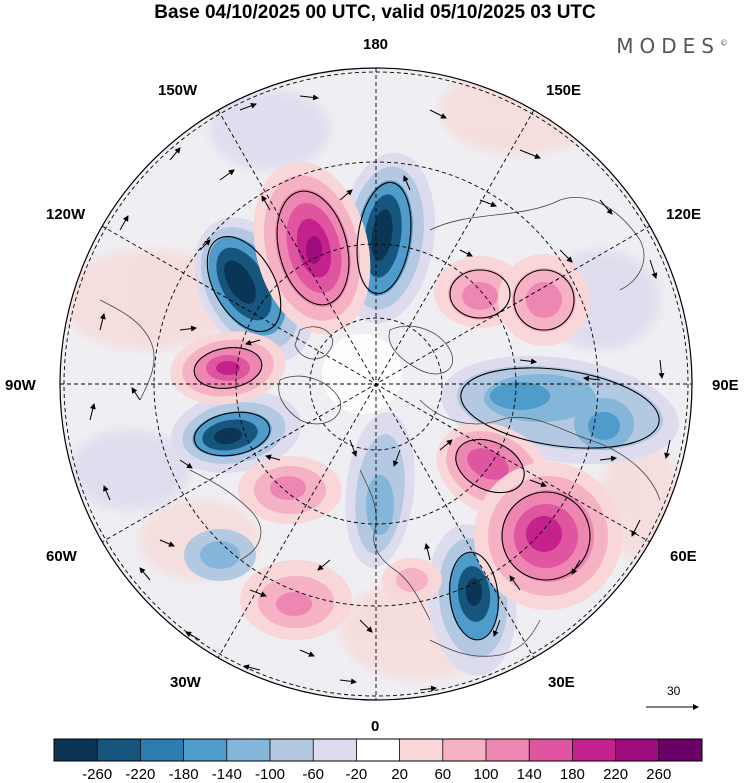 The height and width of the screenshot is (783, 750). Describe the element at coordinates (296, 600) in the screenshot. I see `high-30w` at that location.